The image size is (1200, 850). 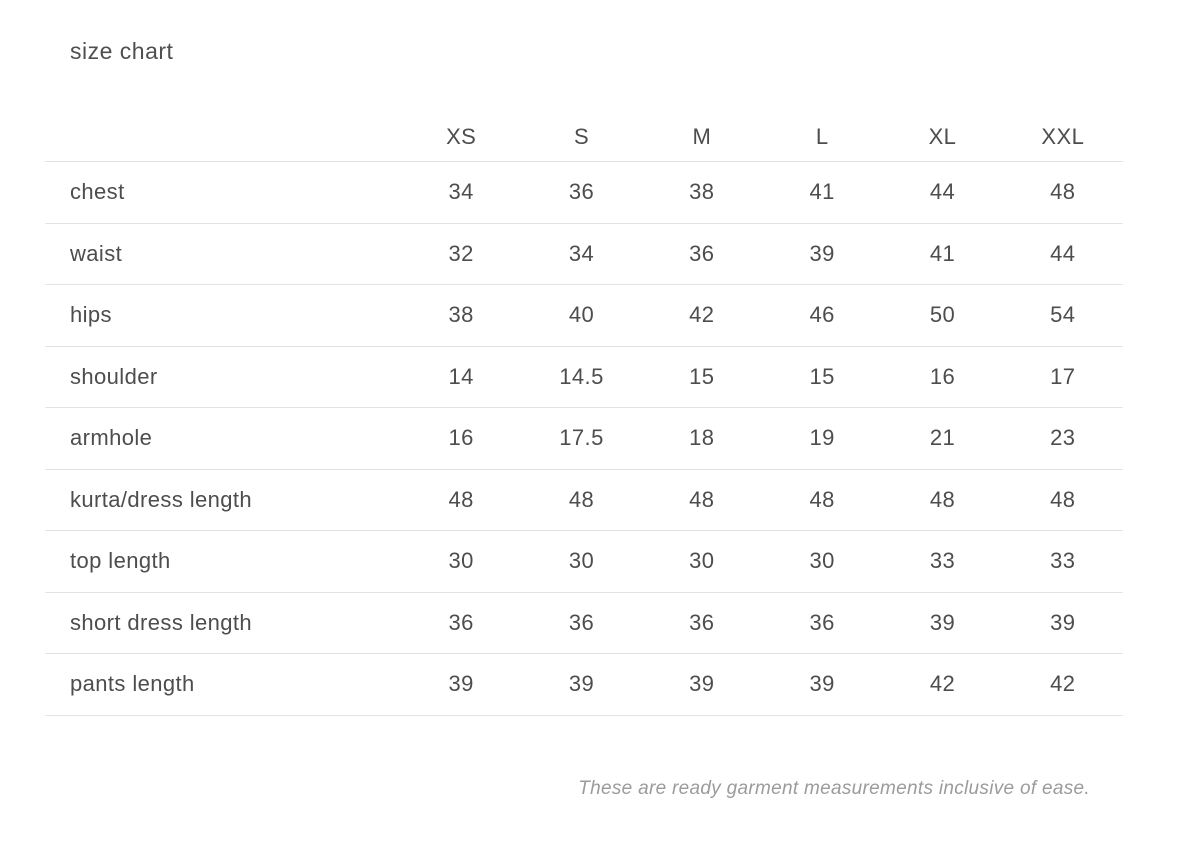 I want to click on header-row: XS S M L XL XXL, so click(x=584, y=137).